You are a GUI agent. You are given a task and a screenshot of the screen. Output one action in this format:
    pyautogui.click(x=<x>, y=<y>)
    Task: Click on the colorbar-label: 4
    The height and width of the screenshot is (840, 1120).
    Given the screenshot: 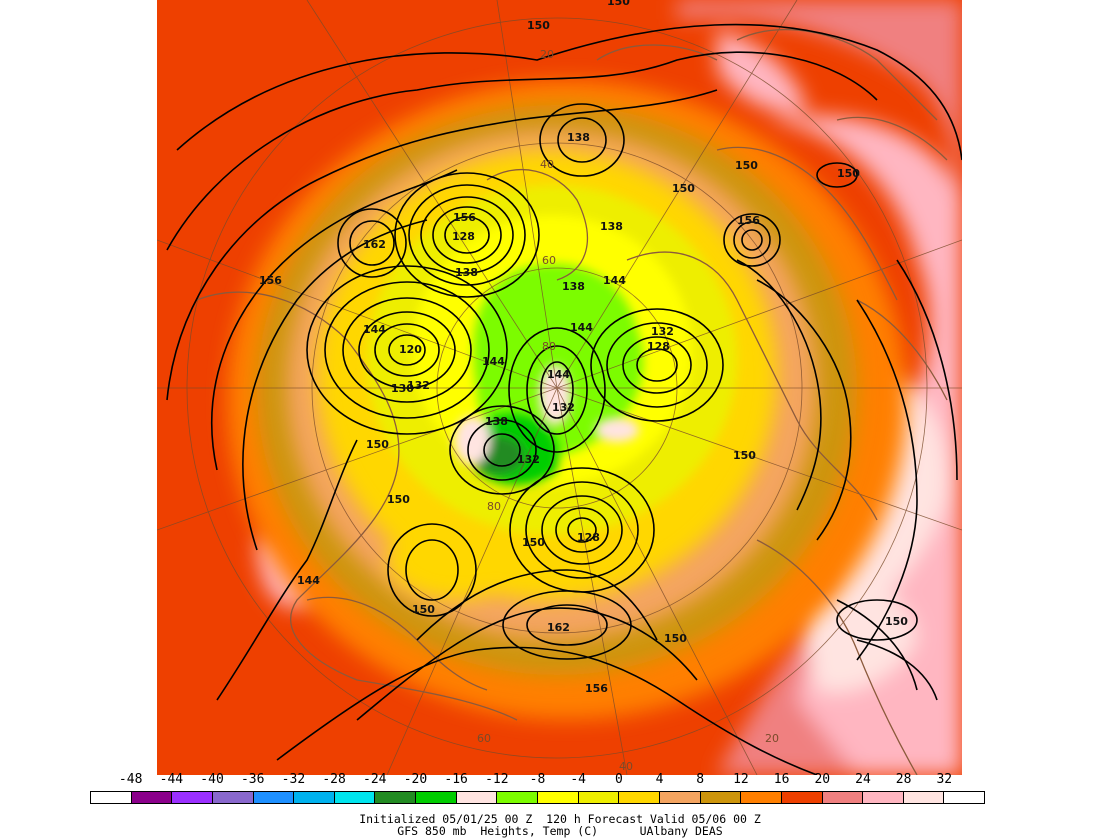 What is the action you would take?
    pyautogui.click(x=659, y=779)
    